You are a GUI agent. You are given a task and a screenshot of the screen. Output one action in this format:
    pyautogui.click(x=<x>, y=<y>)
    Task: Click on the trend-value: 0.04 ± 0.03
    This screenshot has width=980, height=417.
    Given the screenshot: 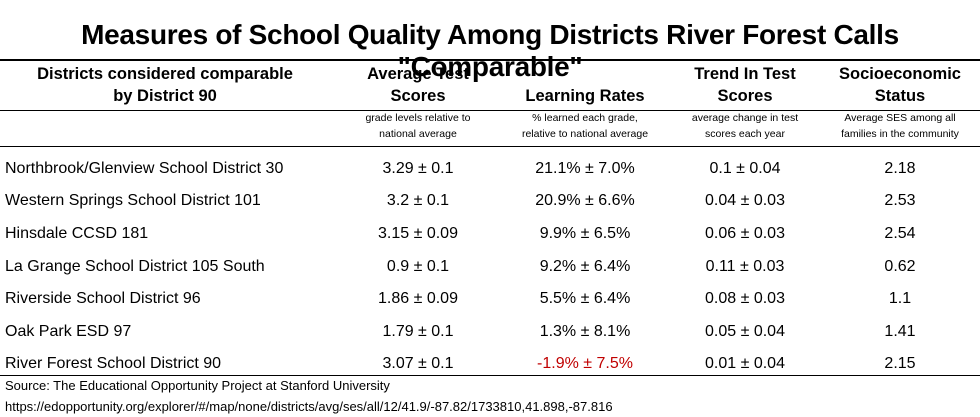 What is the action you would take?
    pyautogui.click(x=745, y=200)
    